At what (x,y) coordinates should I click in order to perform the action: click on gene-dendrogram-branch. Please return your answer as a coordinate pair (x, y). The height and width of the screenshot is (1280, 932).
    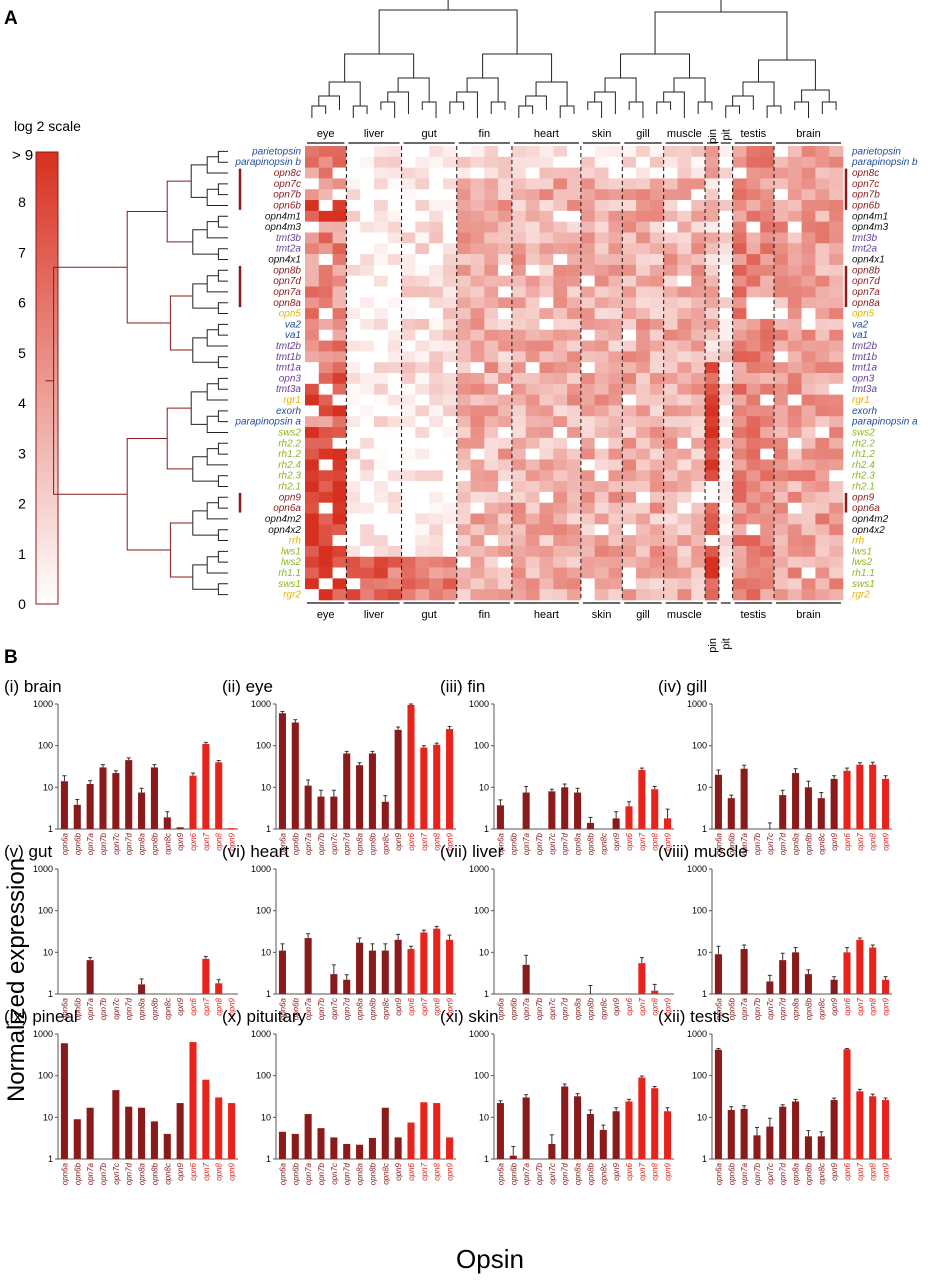
    Looking at the image, I should click on (222, 556).